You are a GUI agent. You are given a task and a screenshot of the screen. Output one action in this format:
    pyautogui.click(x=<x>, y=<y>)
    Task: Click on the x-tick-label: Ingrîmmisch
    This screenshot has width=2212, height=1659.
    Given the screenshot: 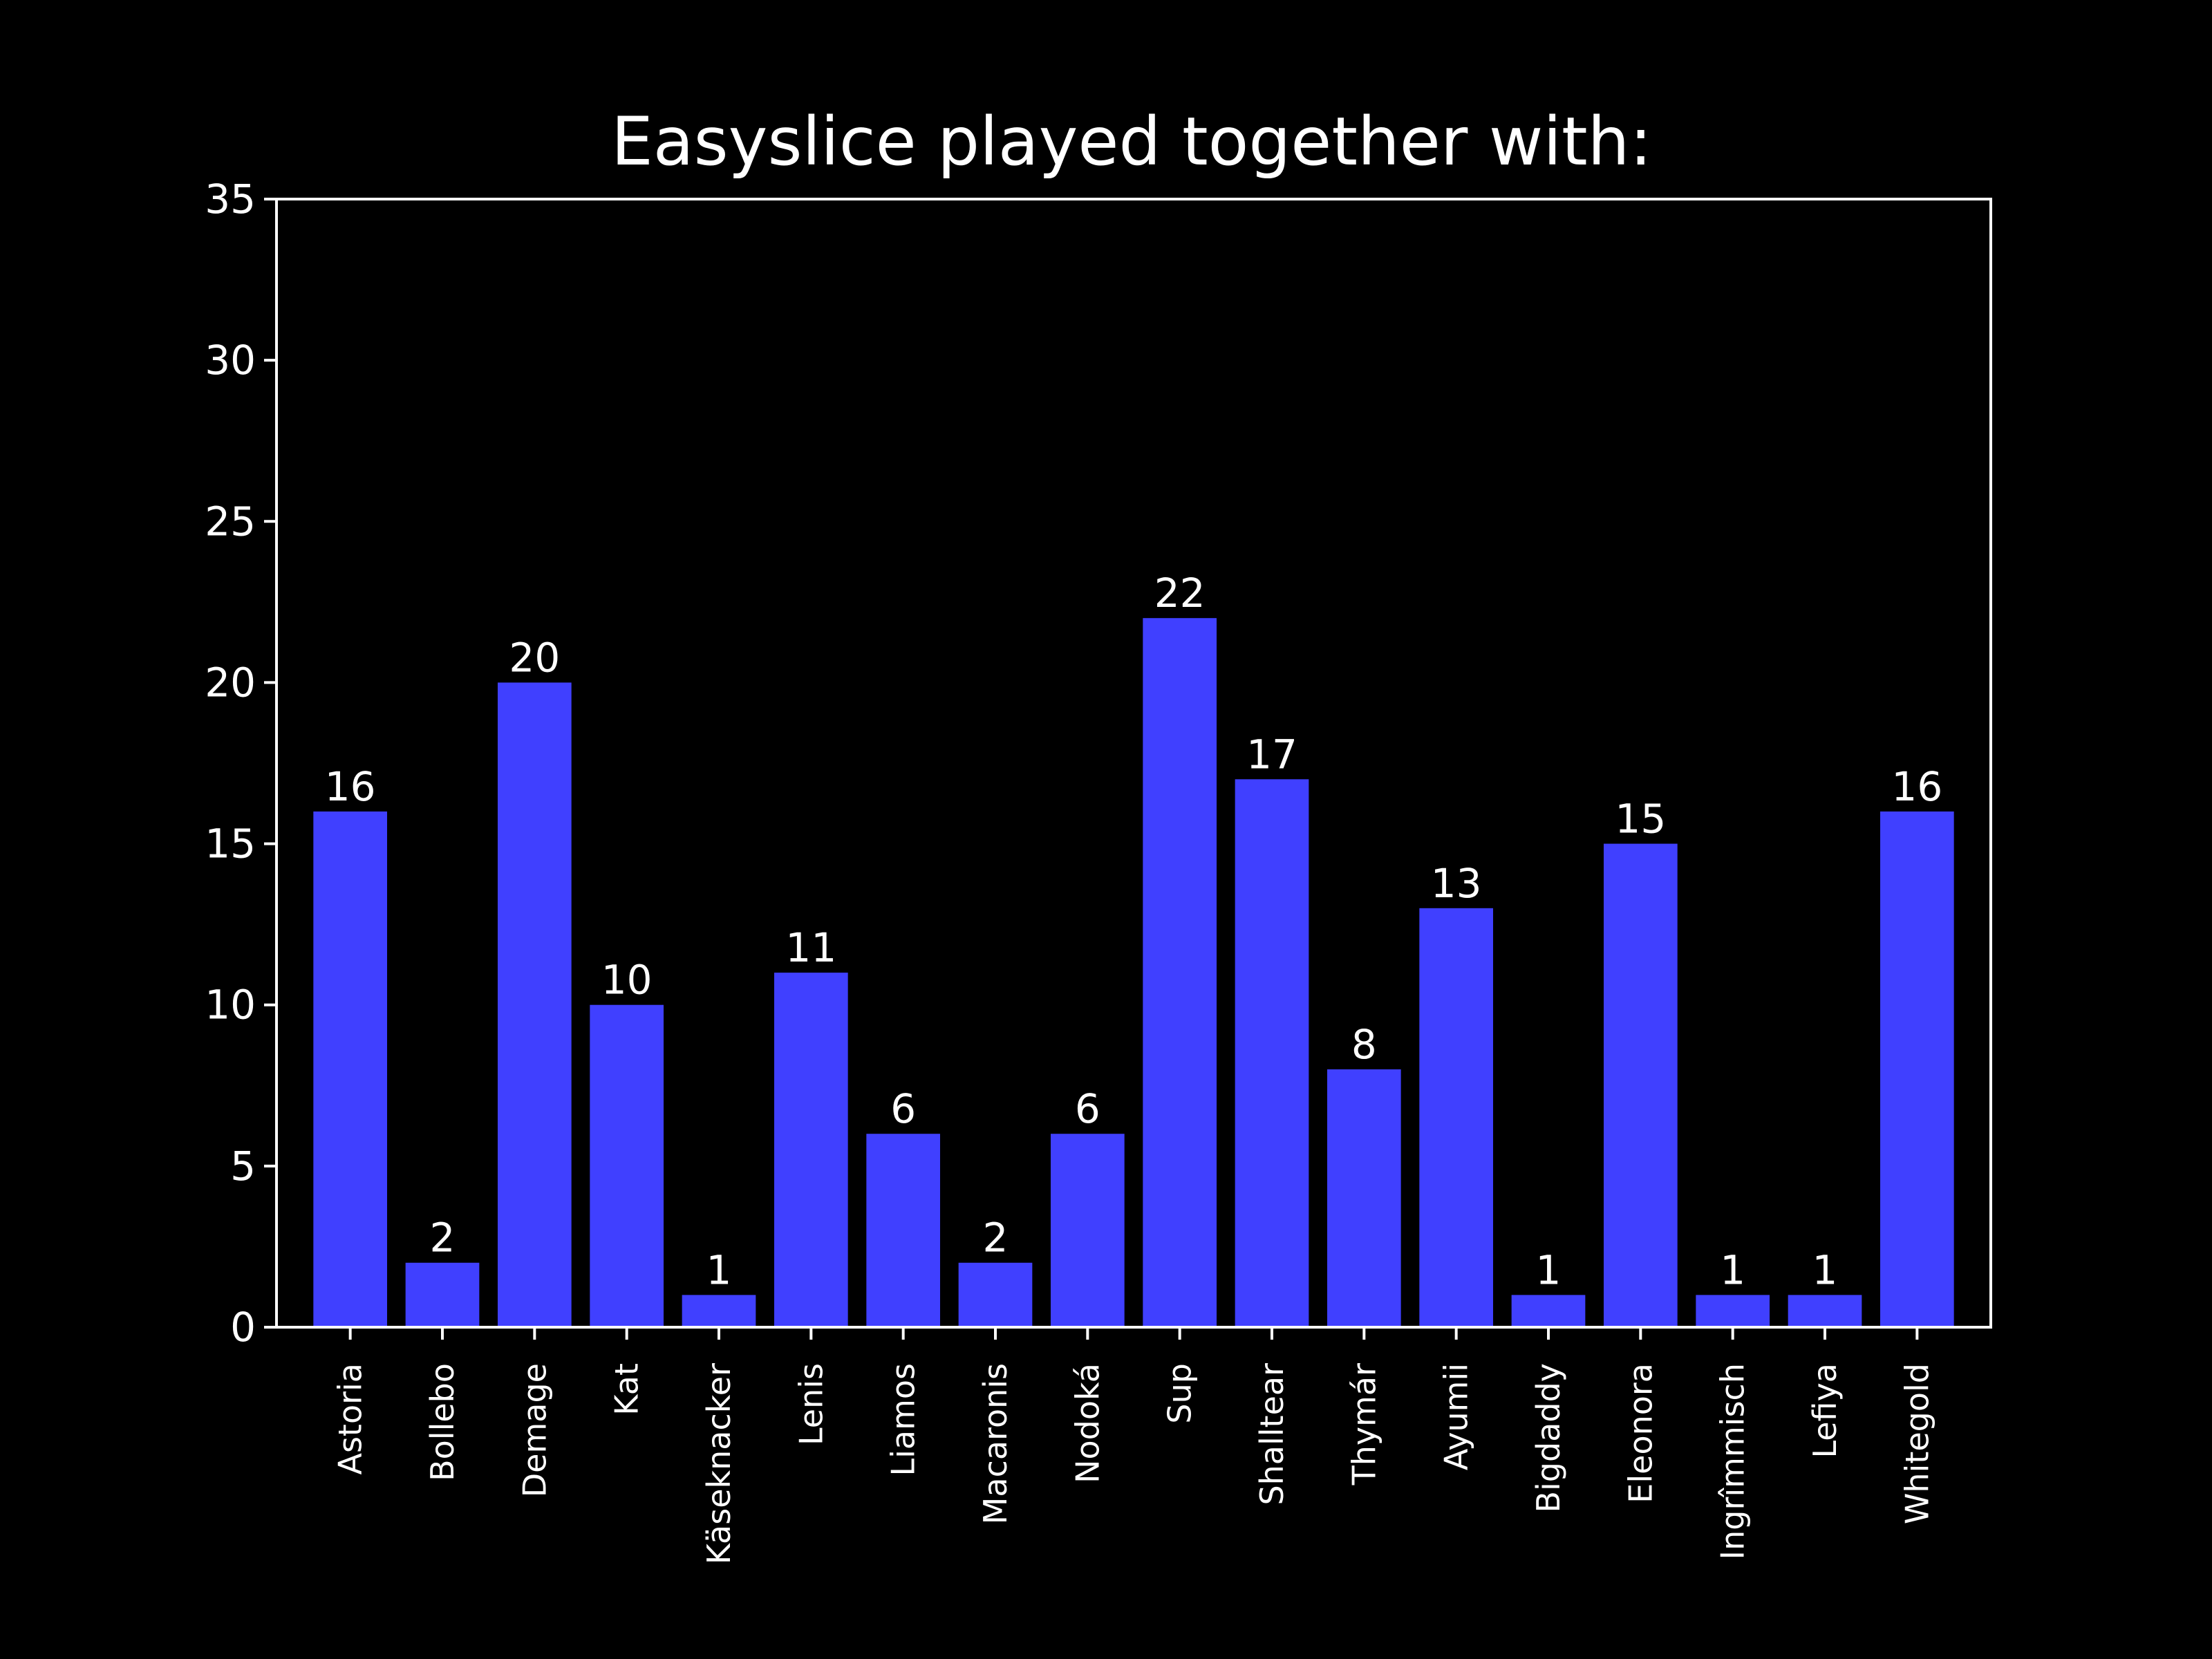 What is the action you would take?
    pyautogui.click(x=1733, y=1461)
    